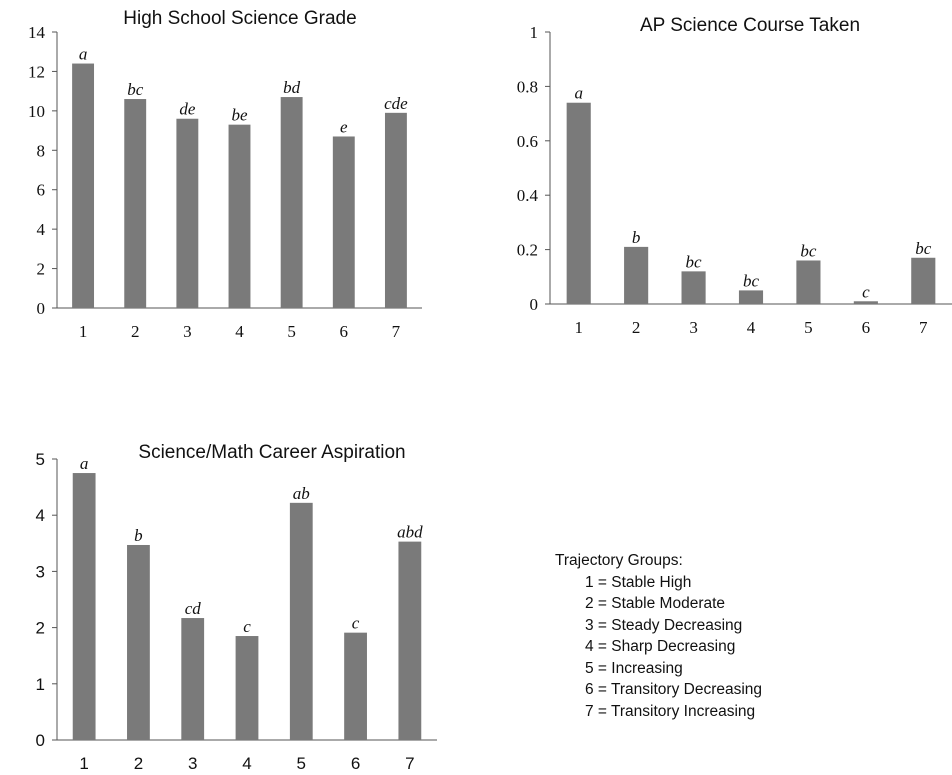  Describe the element at coordinates (40, 459) in the screenshot. I see `y-tick-label: 5` at that location.